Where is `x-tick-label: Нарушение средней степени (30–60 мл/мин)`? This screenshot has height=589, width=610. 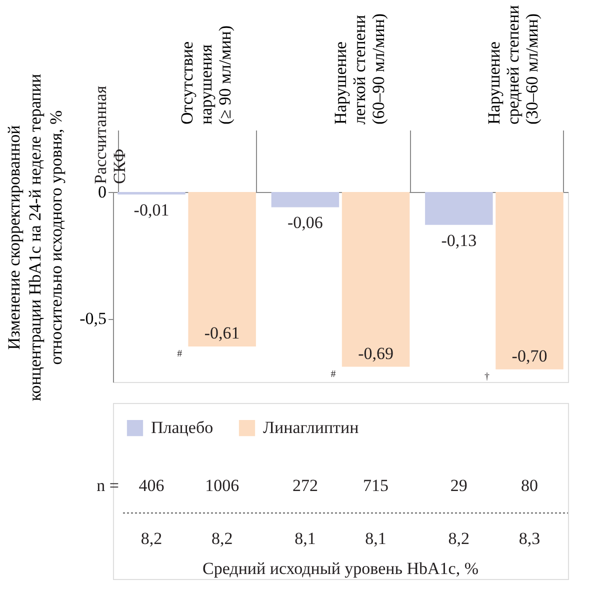 x-tick-label: Нарушение средней степени (30–60 мл/мин) is located at coordinates (513, 64).